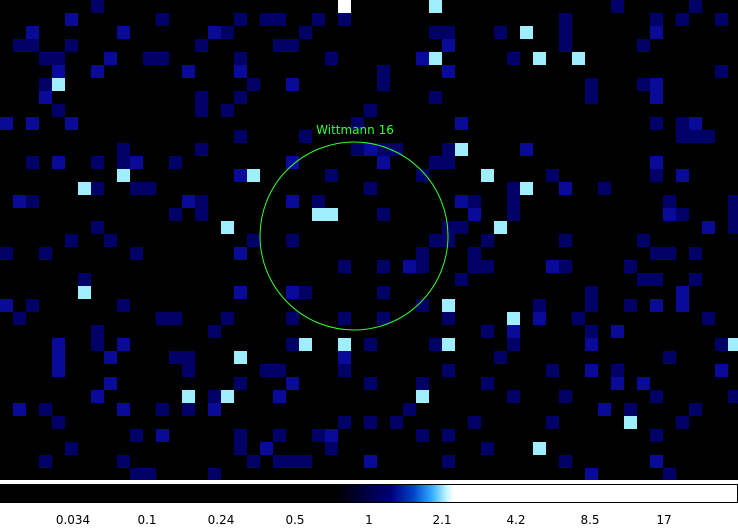 The height and width of the screenshot is (528, 738). Describe the element at coordinates (295, 520) in the screenshot. I see `colorbar-tick-label: 0.5` at that location.